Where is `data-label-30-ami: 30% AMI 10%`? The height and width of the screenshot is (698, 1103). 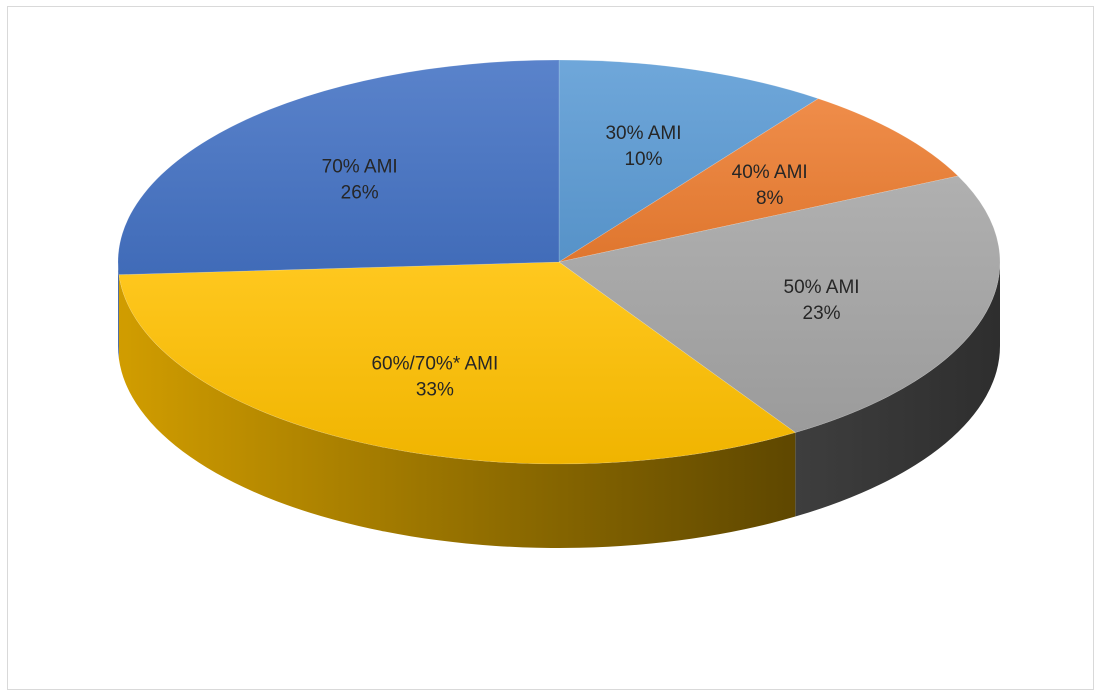 data-label-30-ami: 30% AMI 10% is located at coordinates (643, 146).